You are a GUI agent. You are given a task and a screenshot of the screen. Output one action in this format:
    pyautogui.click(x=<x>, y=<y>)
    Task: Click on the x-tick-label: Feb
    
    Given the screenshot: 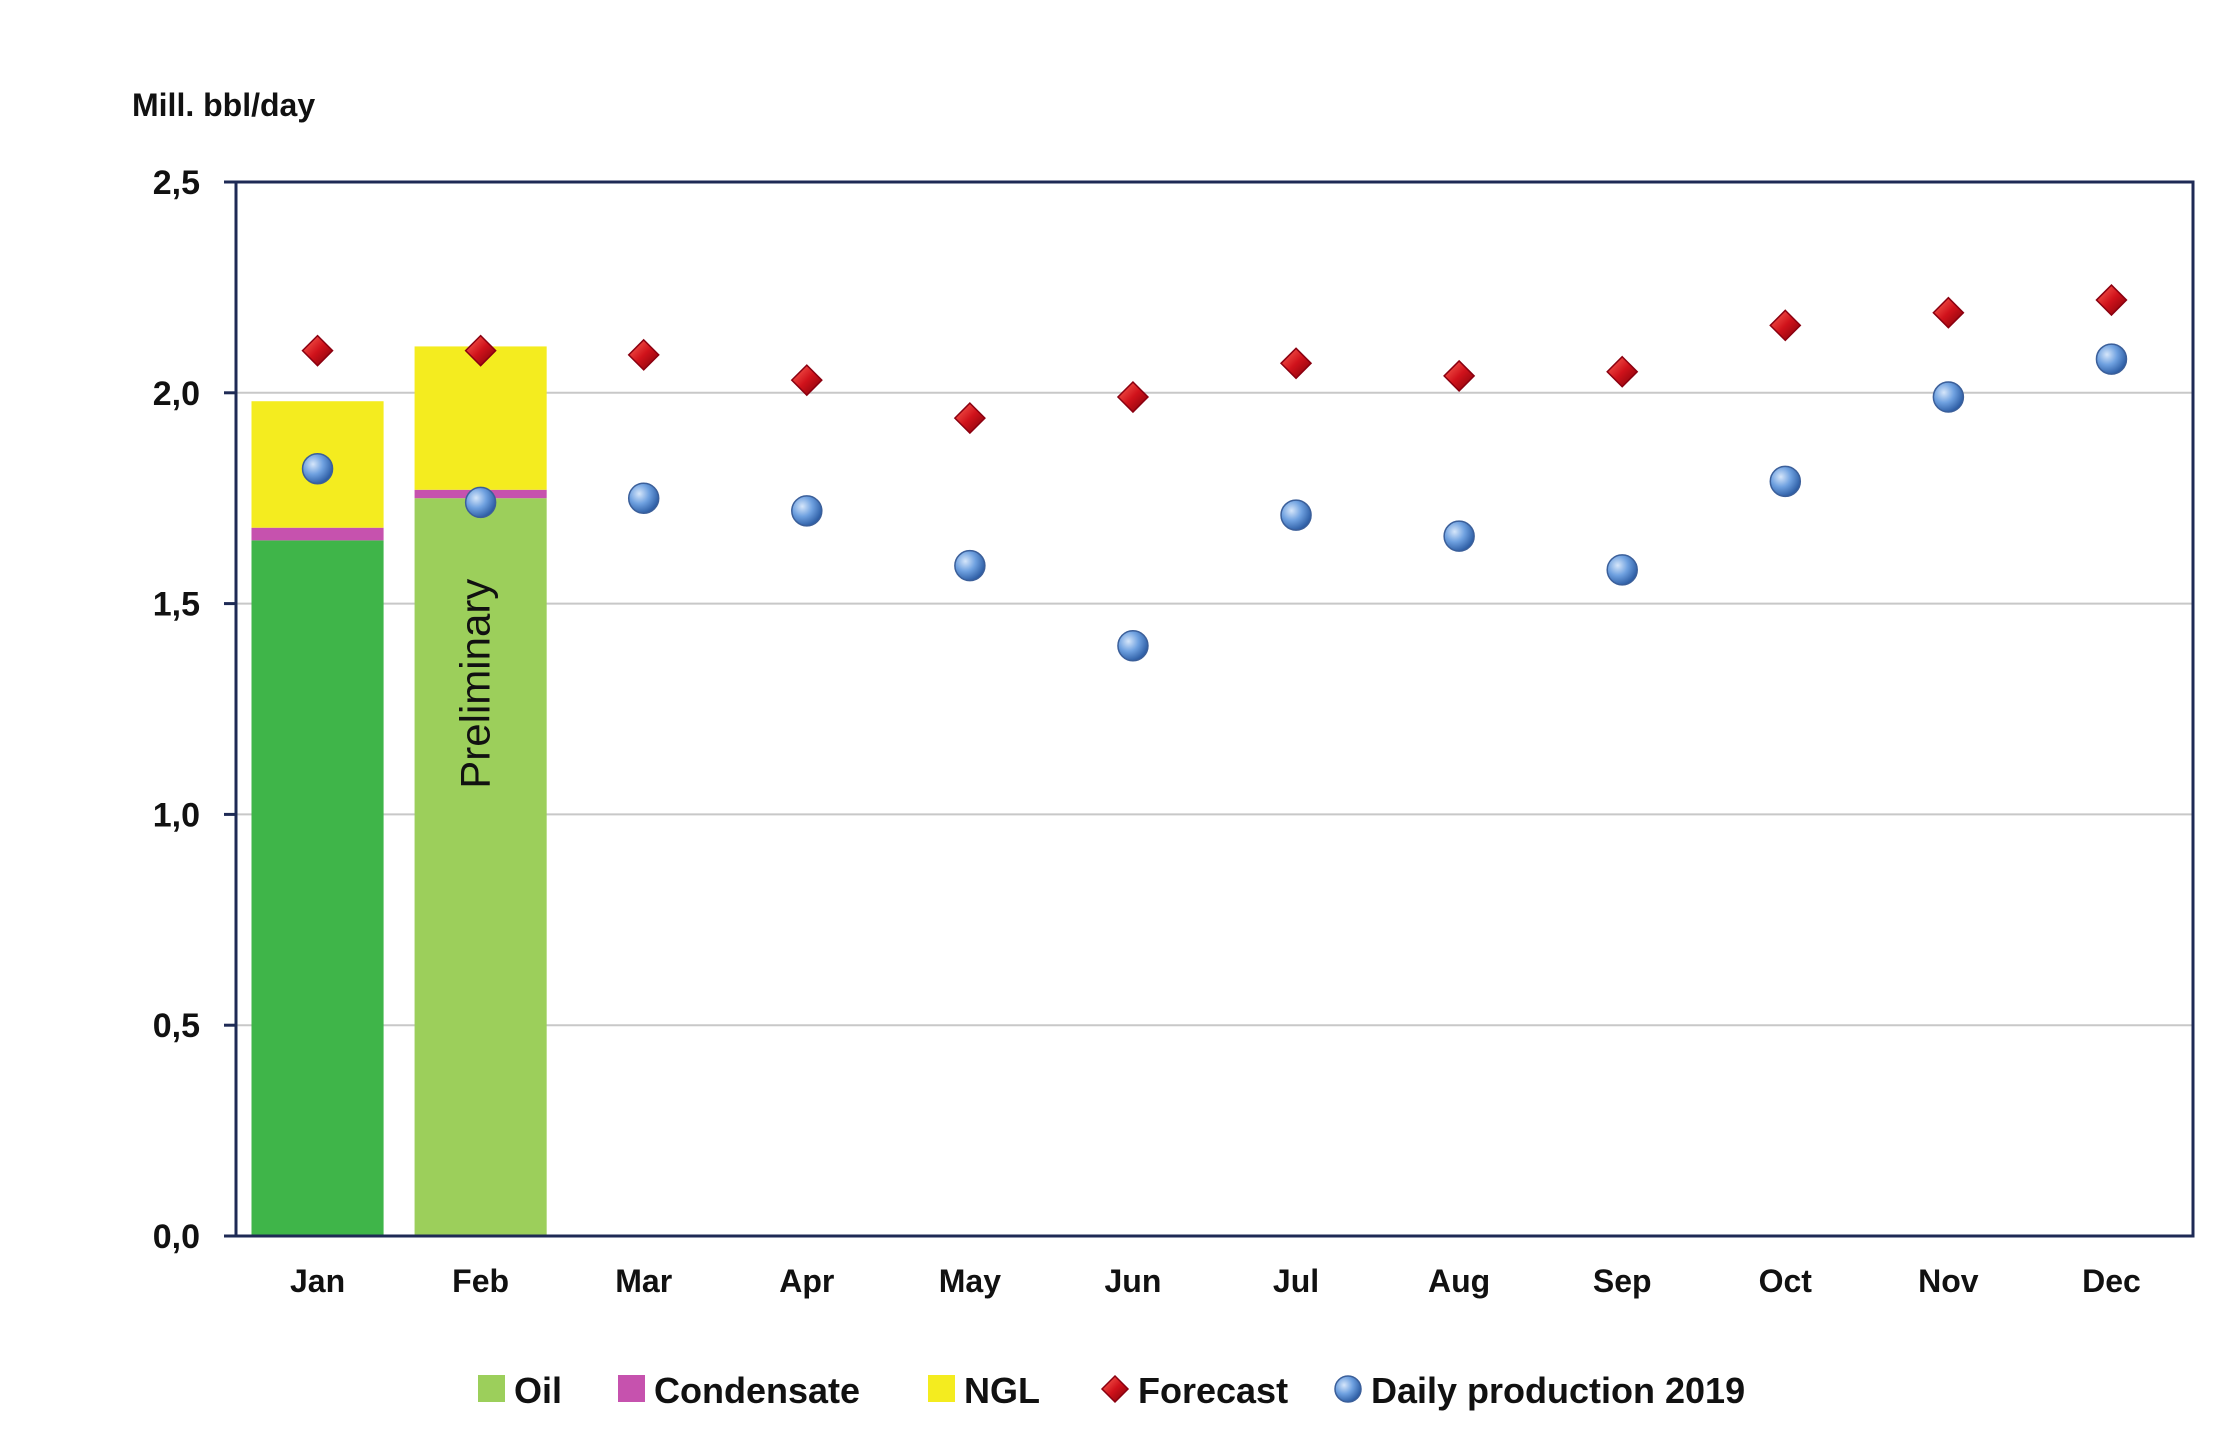 What is the action you would take?
    pyautogui.click(x=480, y=1281)
    